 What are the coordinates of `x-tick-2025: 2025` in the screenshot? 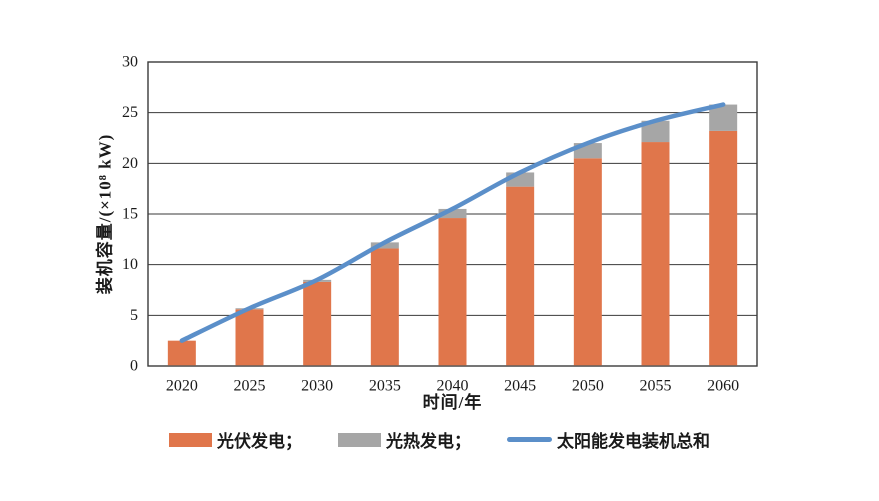 It's located at (250, 385).